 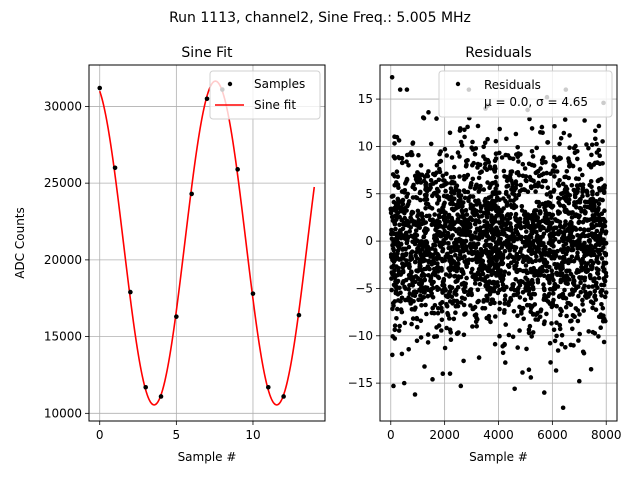 What do you see at coordinates (252, 435) in the screenshot?
I see `x-tick-label: 10` at bounding box center [252, 435].